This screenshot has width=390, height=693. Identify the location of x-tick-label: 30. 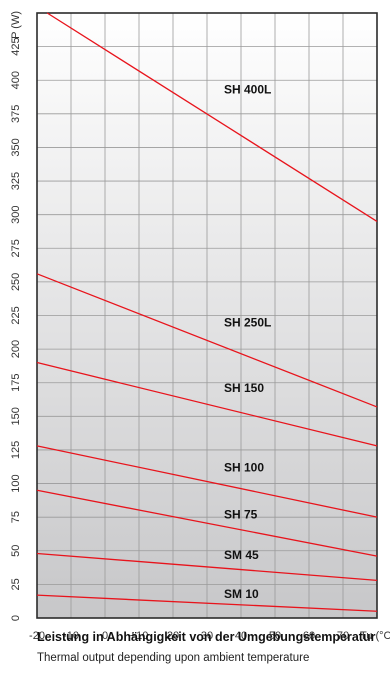
(207, 636).